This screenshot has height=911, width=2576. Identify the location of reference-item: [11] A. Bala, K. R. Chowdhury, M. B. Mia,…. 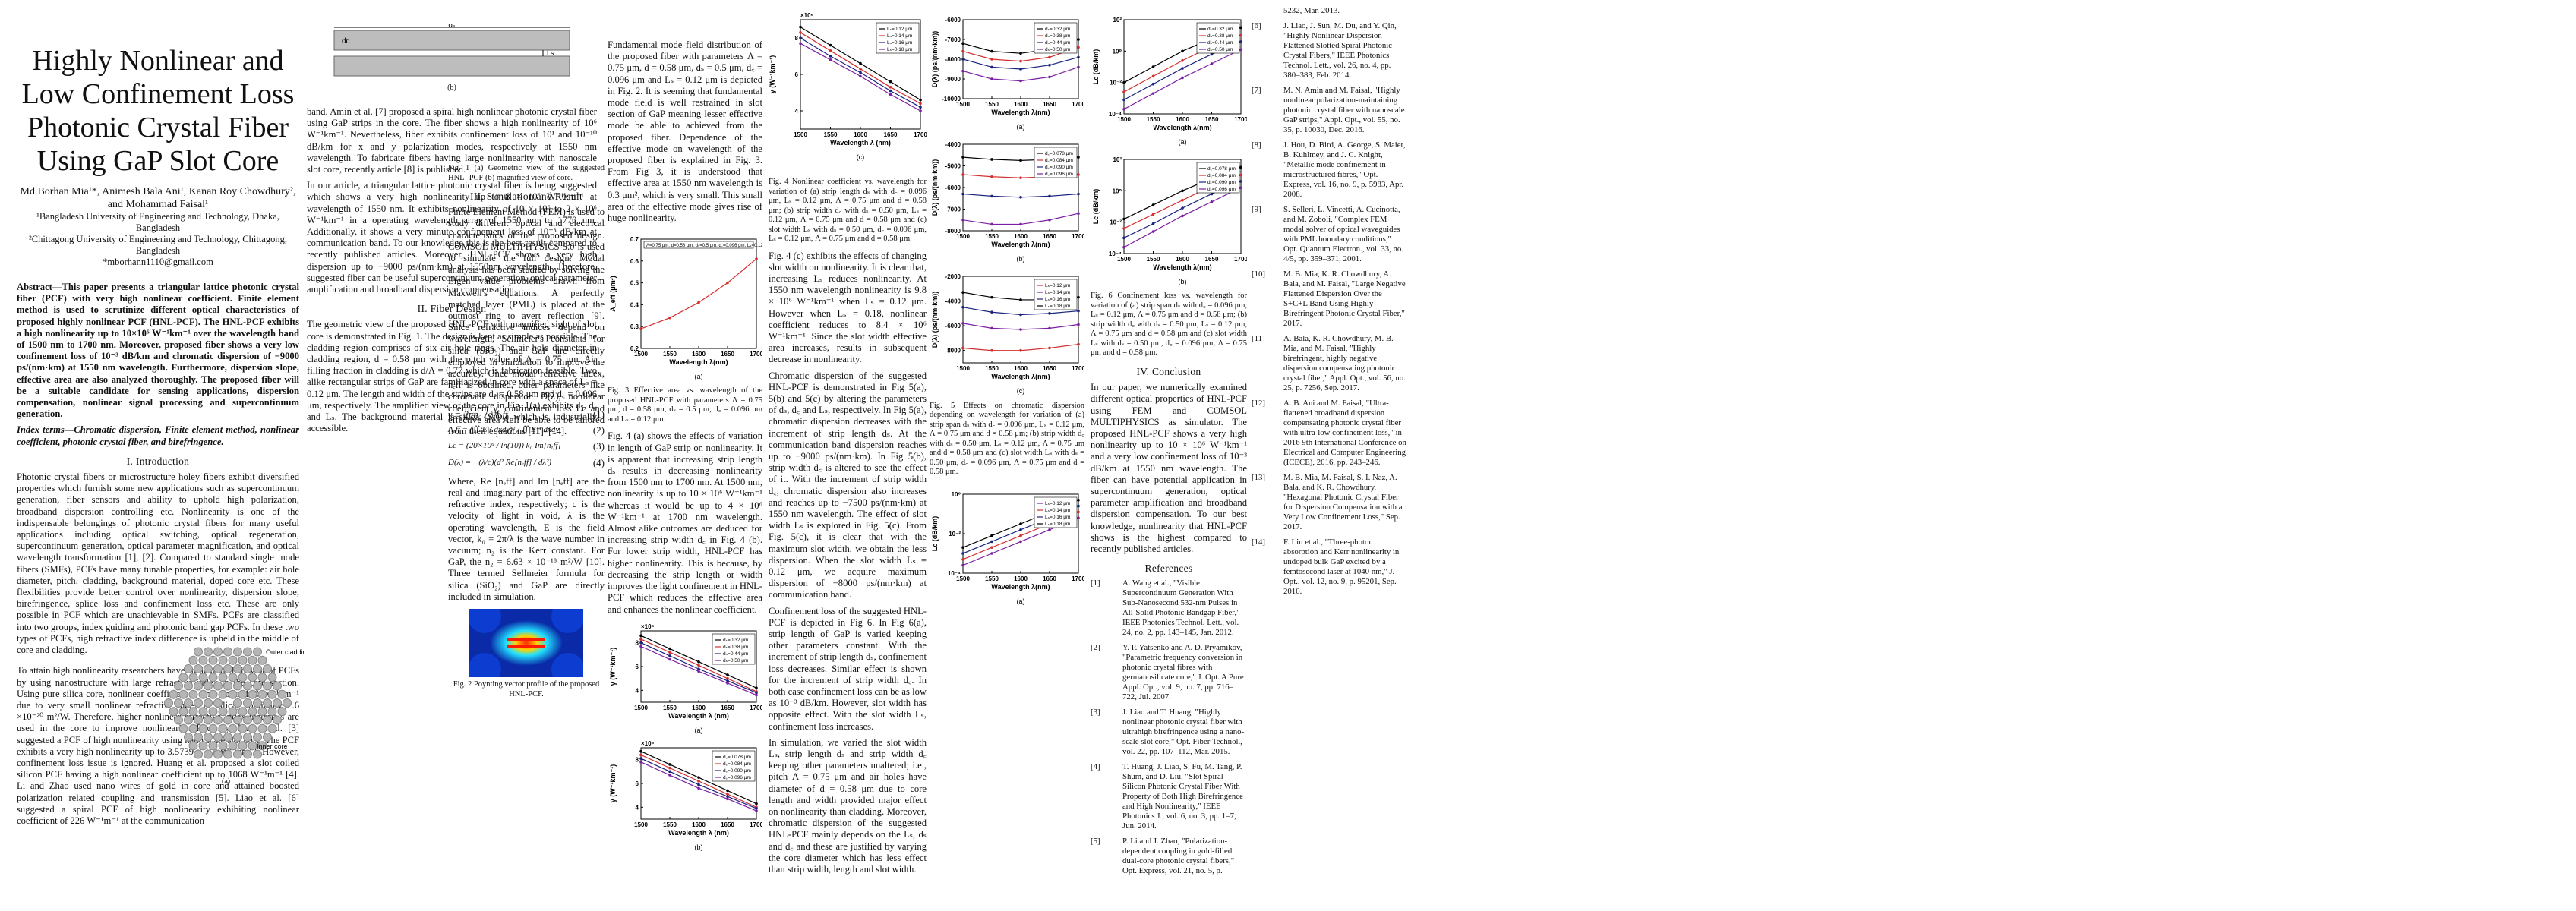
(1329, 363).